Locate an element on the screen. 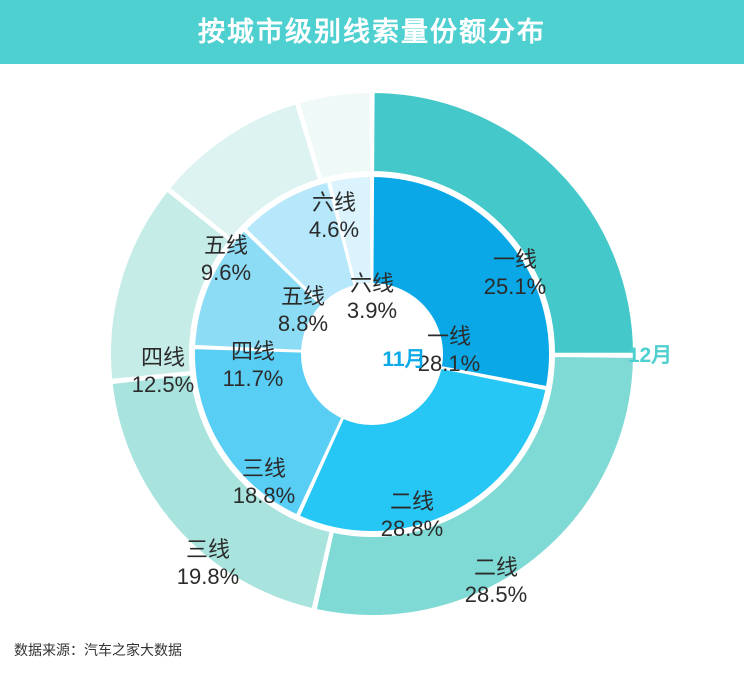  slice-outer-六线 is located at coordinates (334, 135).